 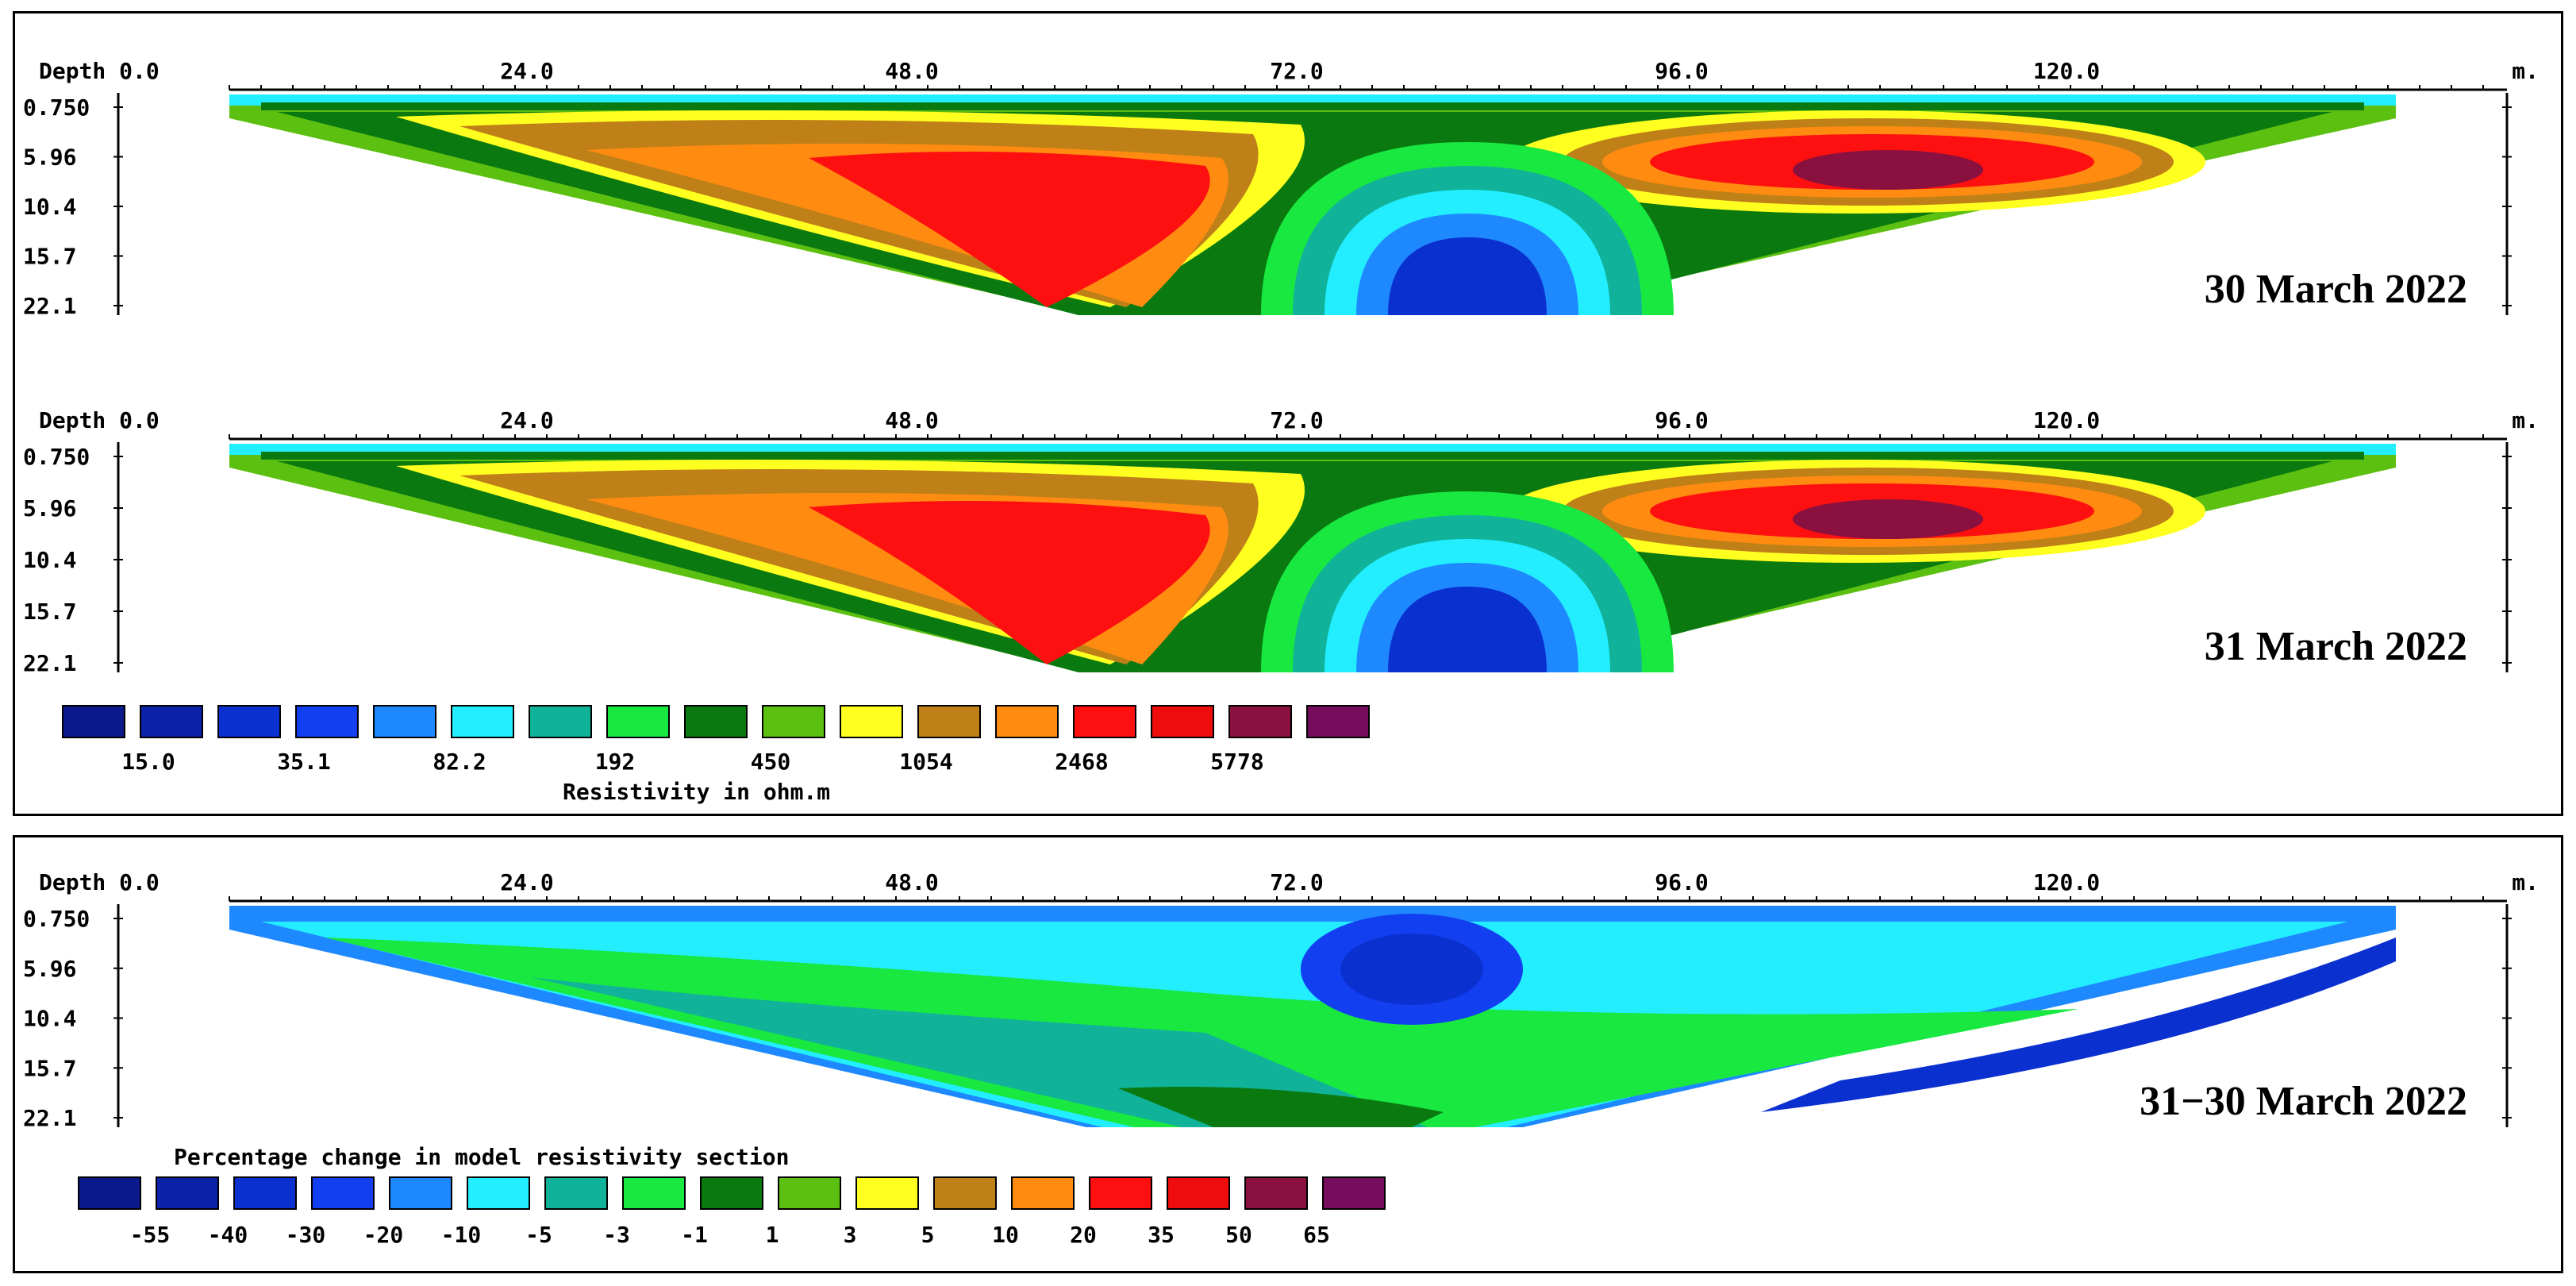 What do you see at coordinates (694, 1235) in the screenshot?
I see `legend-label: -1` at bounding box center [694, 1235].